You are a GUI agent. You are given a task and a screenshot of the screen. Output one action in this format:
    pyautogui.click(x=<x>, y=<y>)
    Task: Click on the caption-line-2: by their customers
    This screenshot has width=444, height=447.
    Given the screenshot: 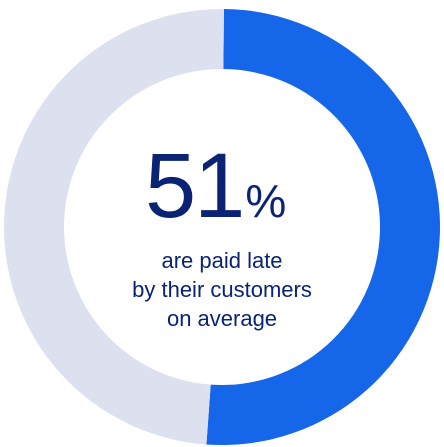 What is the action you would take?
    pyautogui.click(x=222, y=289)
    